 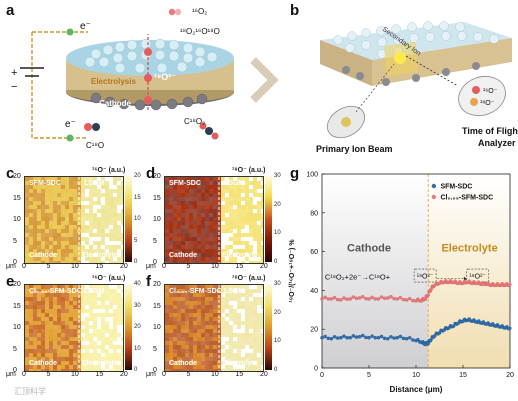 What do you see at coordinates (17, 327) in the screenshot?
I see `map-ytick: 10` at bounding box center [17, 327].